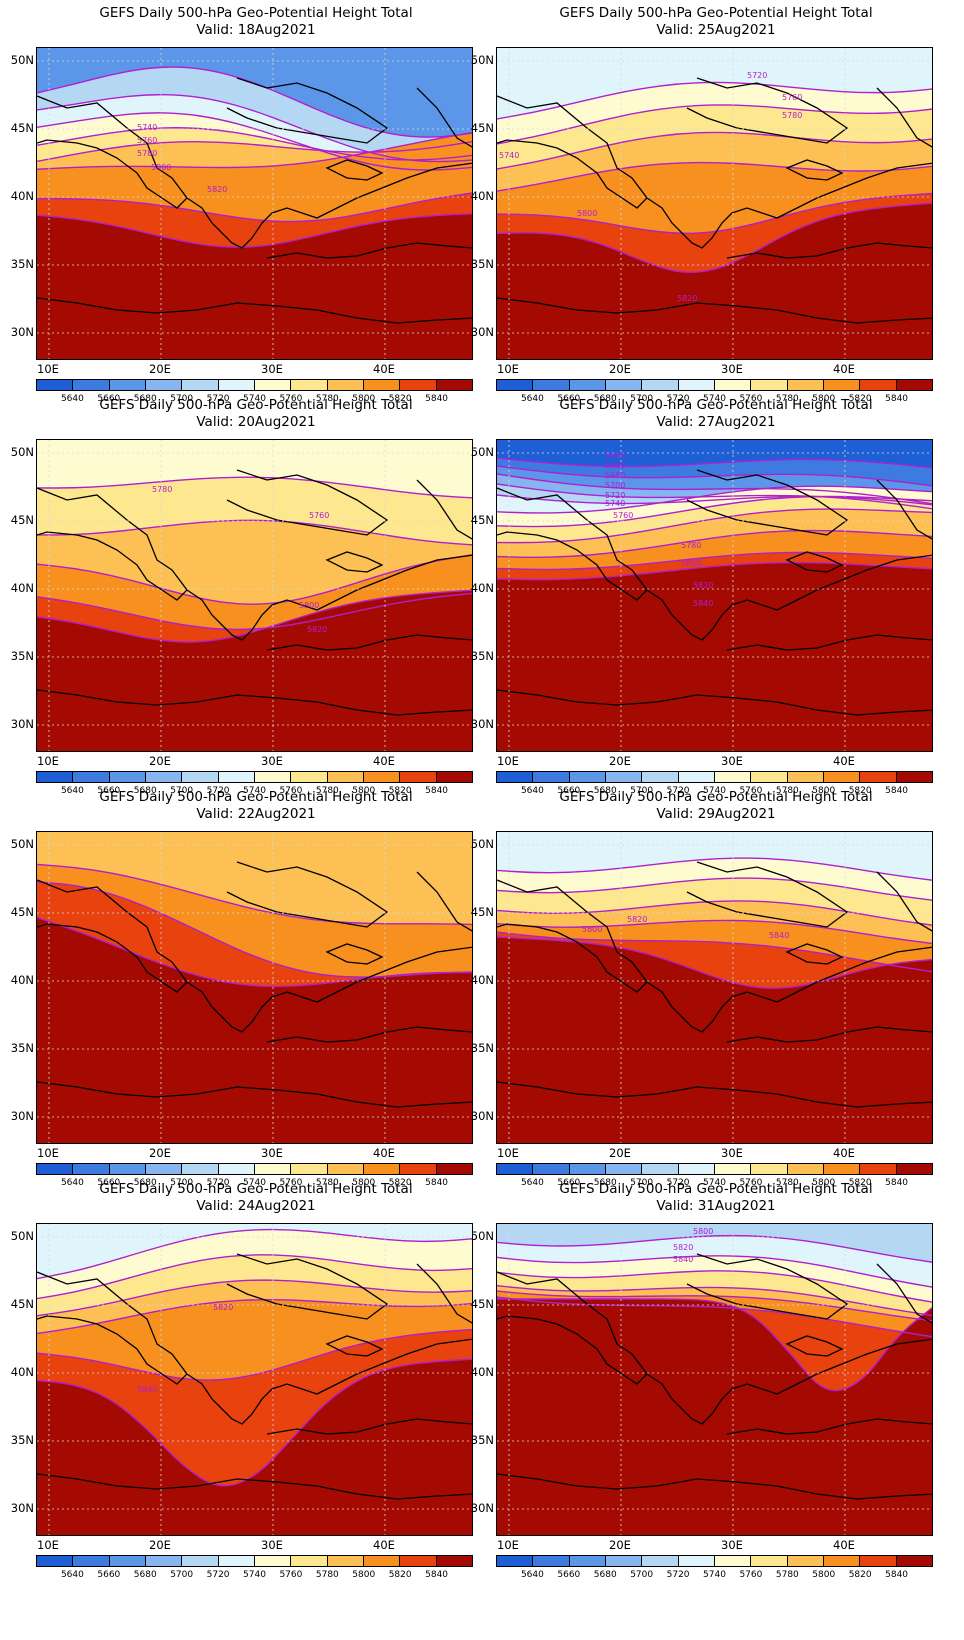  Describe the element at coordinates (615, 485) in the screenshot. I see `contour-label: 5700` at that location.